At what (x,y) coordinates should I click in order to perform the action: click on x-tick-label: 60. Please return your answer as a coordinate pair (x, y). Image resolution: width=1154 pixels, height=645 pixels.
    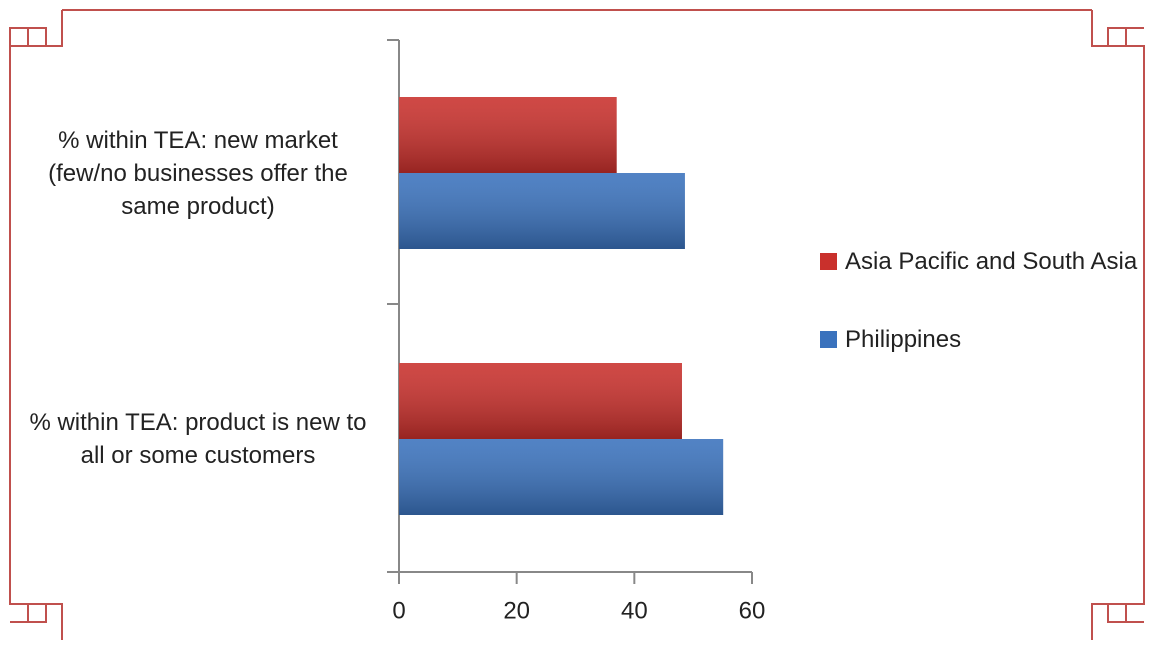
    Looking at the image, I should click on (752, 610).